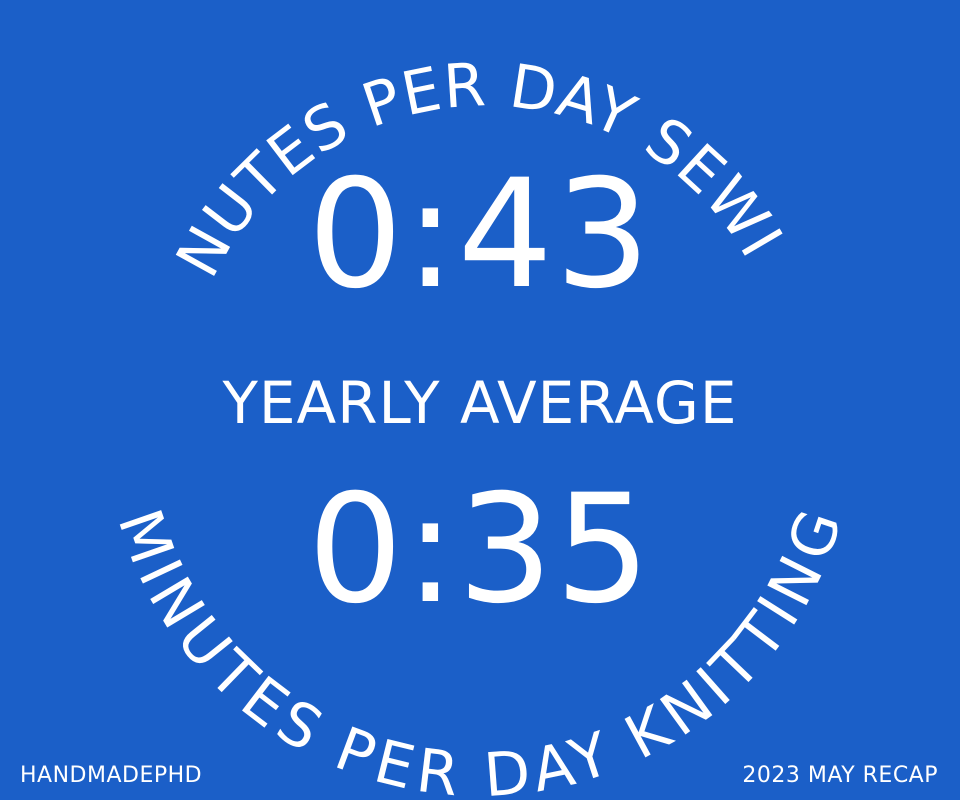  I want to click on brand-label: HANDMADEPHD, so click(111, 775).